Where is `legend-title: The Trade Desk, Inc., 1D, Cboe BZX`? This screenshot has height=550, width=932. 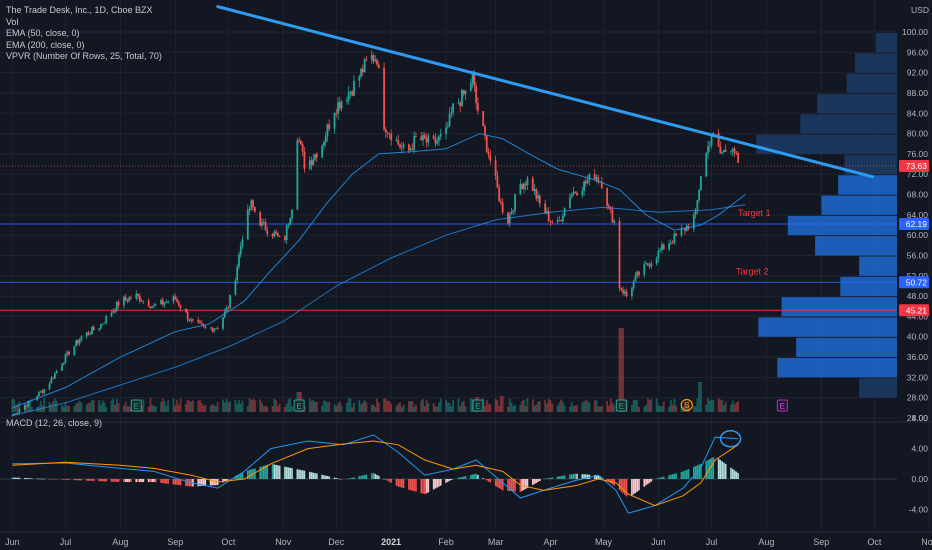
legend-title: The Trade Desk, Inc., 1D, Cboe BZX is located at coordinates (79, 10).